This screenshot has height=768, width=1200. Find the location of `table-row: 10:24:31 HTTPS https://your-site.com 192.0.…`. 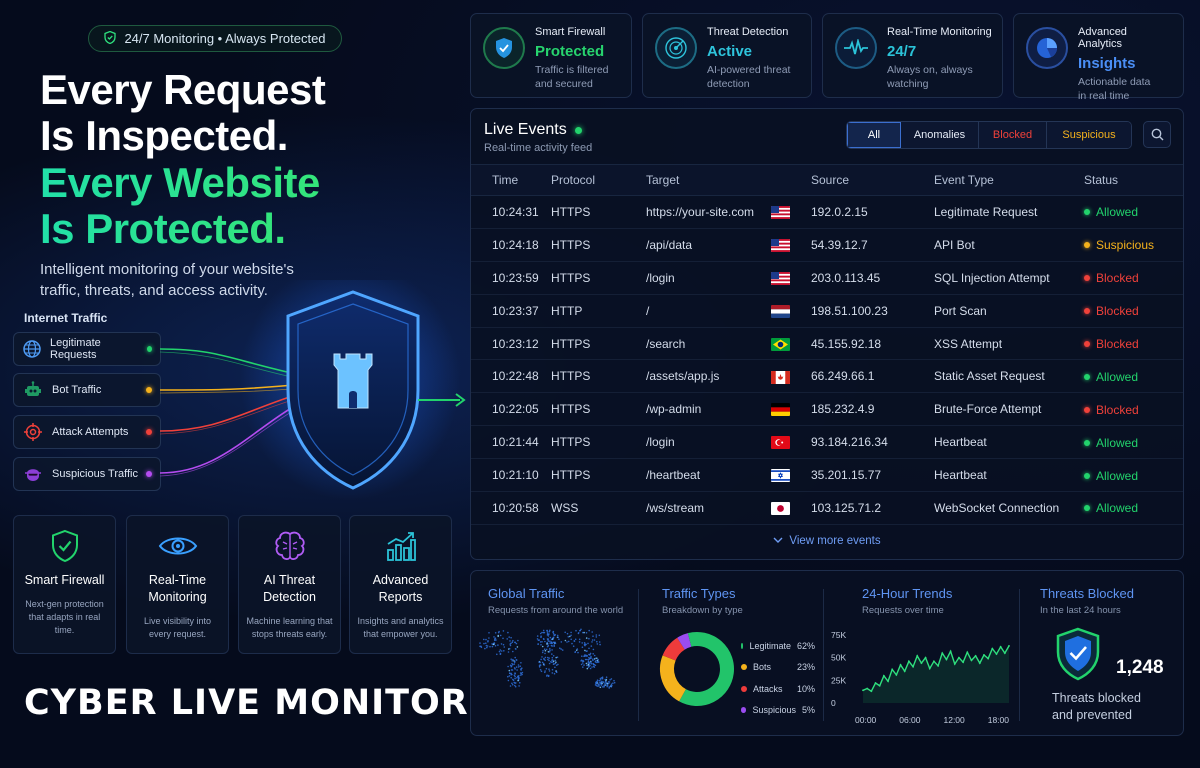

table-row: 10:24:31 HTTPS https://your-site.com 192.0.… is located at coordinates (827, 212).